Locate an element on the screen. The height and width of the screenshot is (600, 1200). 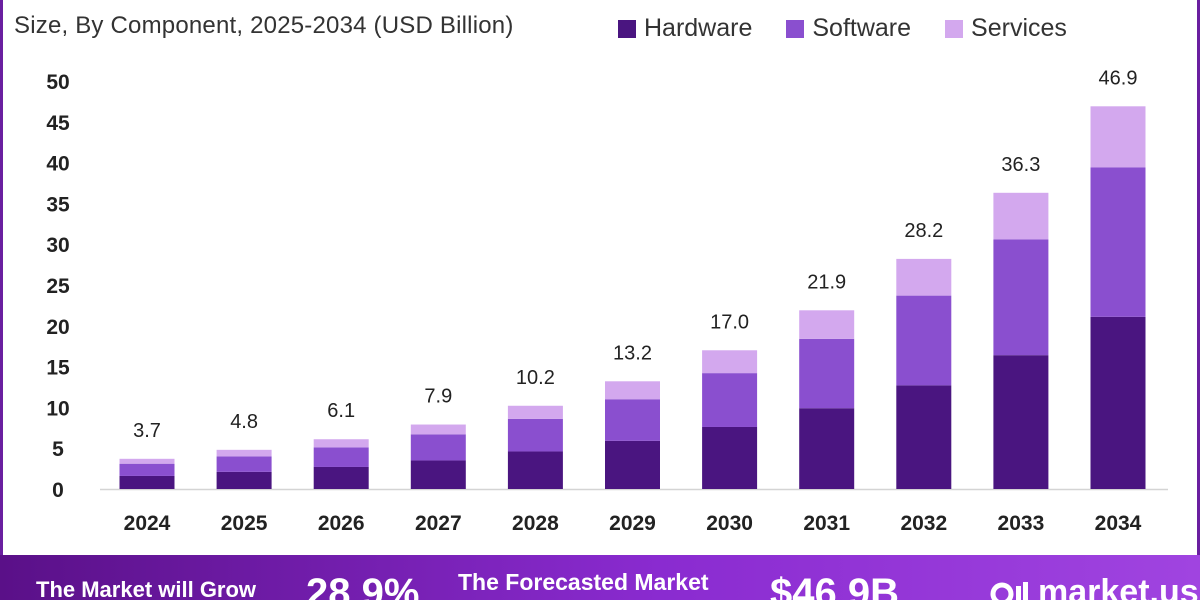
y-tick-label-10: 10 is located at coordinates (57, 408).